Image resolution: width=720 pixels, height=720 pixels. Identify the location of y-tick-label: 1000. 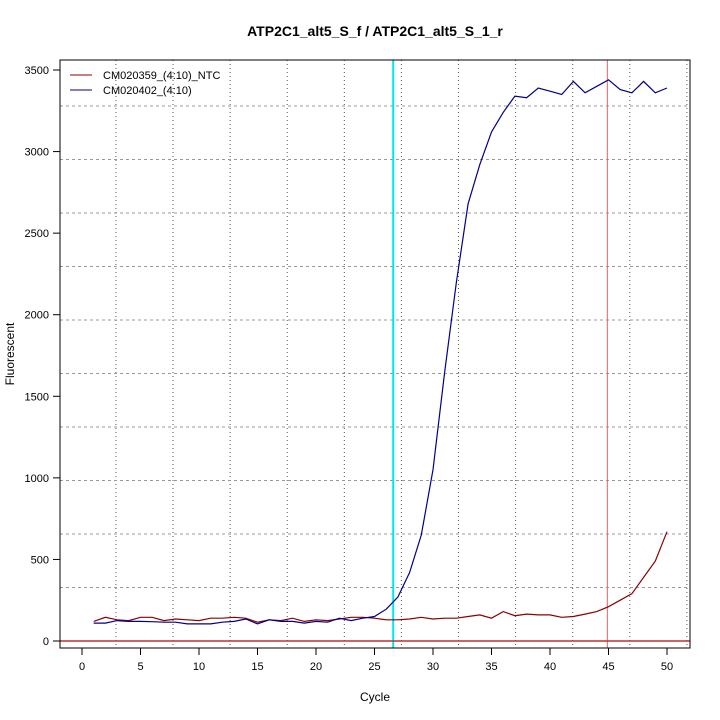
(37, 479).